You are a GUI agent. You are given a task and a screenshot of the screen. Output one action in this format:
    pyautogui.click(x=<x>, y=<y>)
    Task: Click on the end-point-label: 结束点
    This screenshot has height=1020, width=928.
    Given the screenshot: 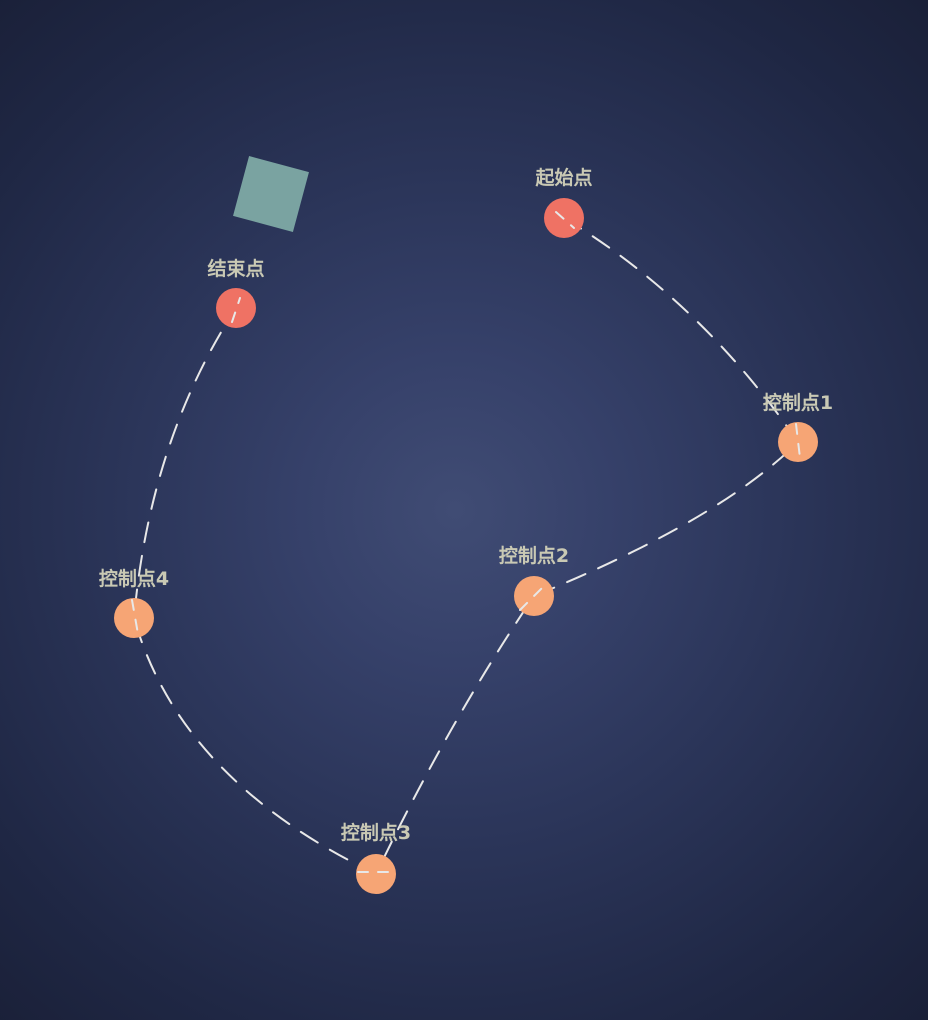 What is the action you would take?
    pyautogui.click(x=235, y=268)
    